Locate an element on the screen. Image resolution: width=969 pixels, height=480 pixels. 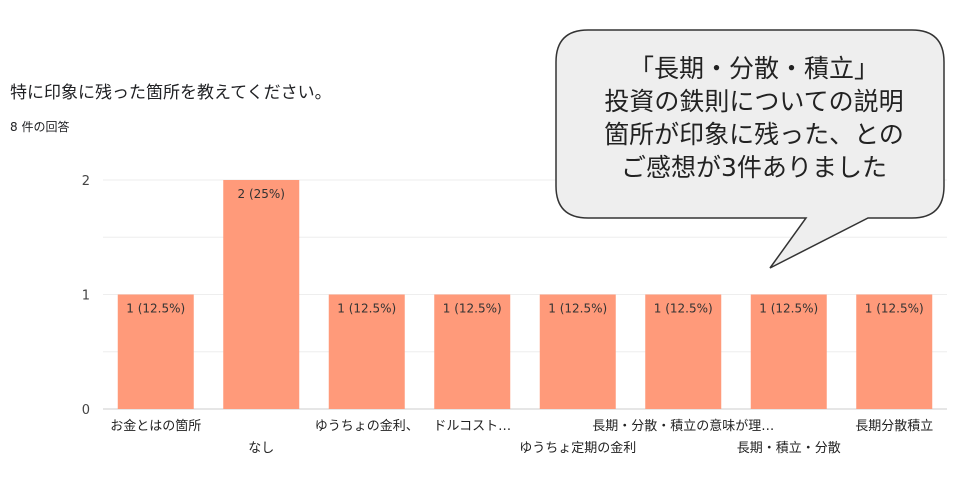
x-tick-label: 長期・積立・分散 is located at coordinates (789, 448).